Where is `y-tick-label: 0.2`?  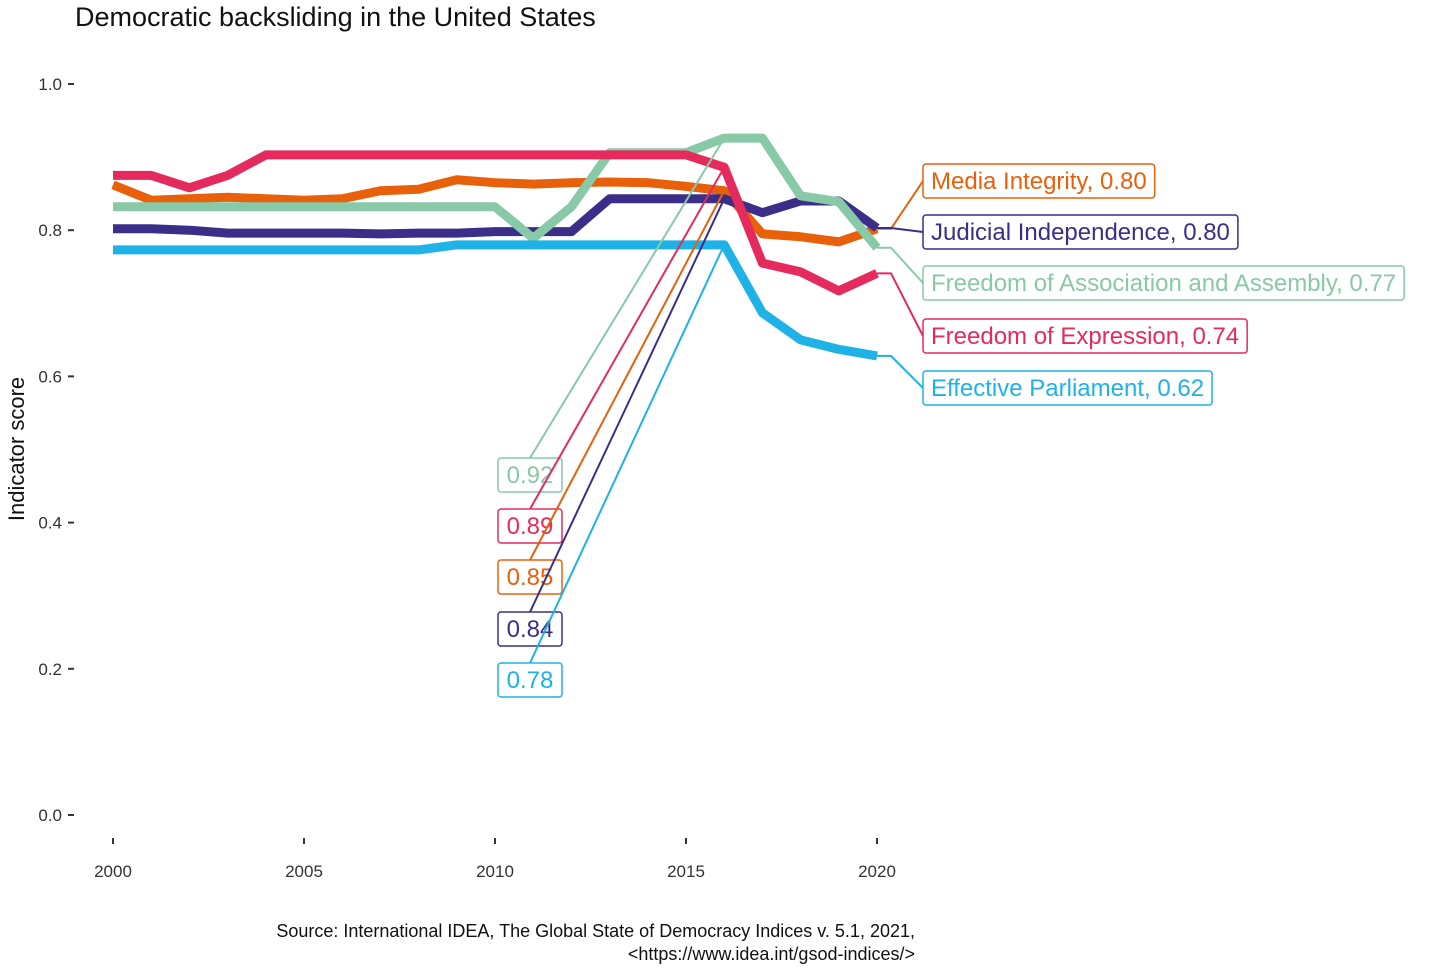 y-tick-label: 0.2 is located at coordinates (50, 669).